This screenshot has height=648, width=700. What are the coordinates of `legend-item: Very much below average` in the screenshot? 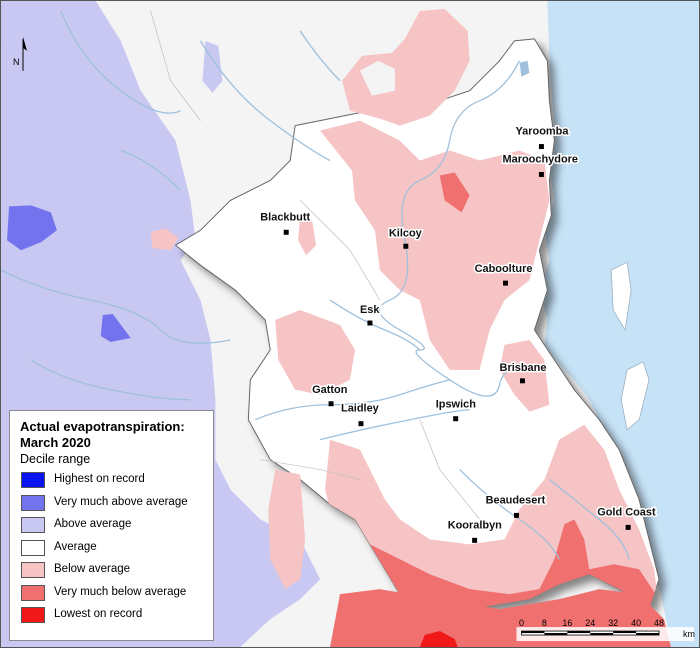 It's located at (116, 594).